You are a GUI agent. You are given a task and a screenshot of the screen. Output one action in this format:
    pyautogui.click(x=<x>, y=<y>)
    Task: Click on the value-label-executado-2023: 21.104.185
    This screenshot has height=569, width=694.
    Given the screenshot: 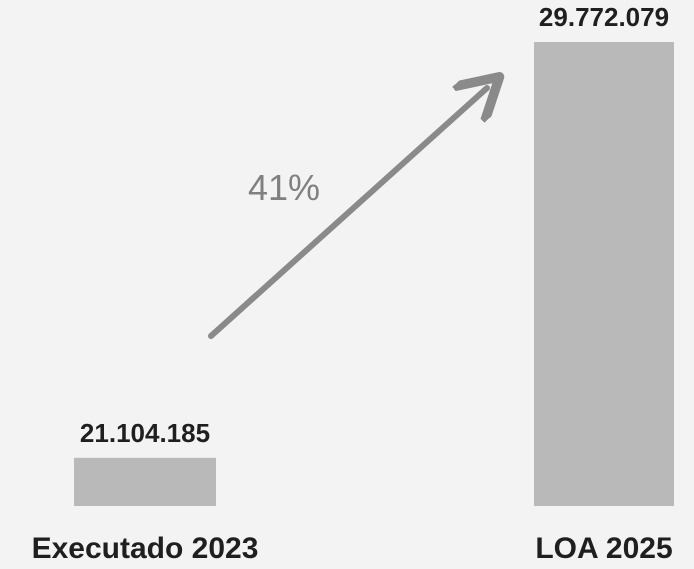 What is the action you would take?
    pyautogui.click(x=145, y=433)
    